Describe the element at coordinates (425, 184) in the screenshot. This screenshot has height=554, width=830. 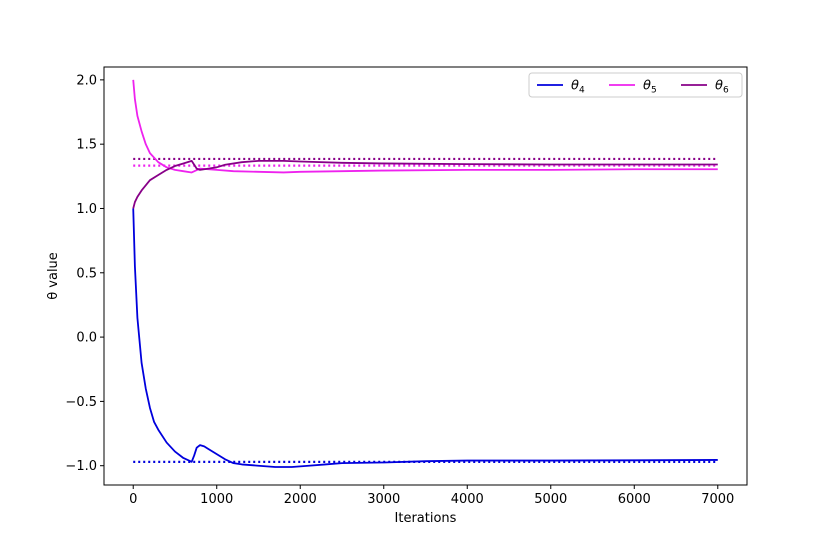
I see `series-line-θ6` at that location.